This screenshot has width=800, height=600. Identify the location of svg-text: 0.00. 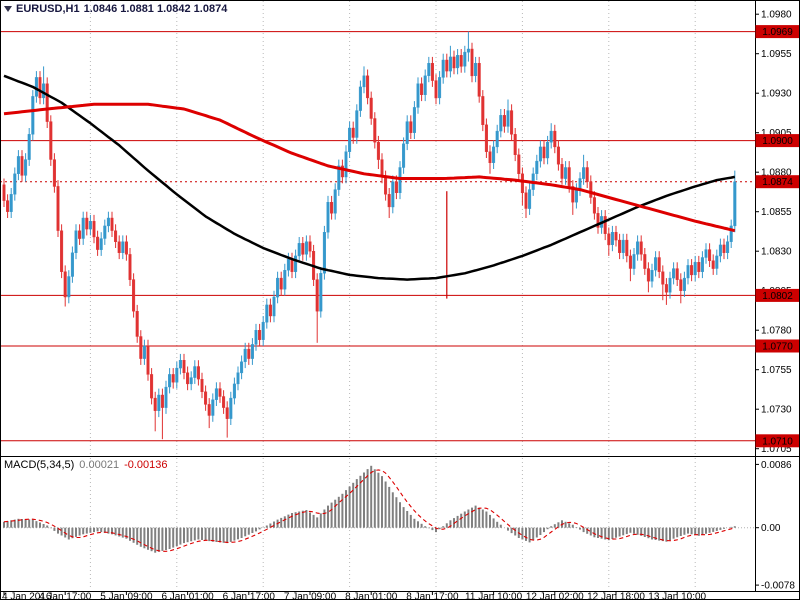
(771, 528).